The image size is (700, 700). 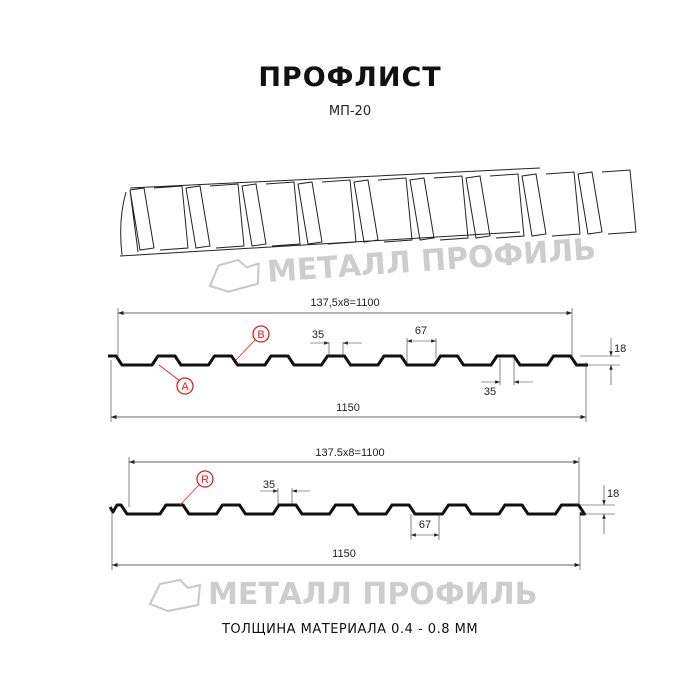 I want to click on svg-text: R, so click(x=205, y=480).